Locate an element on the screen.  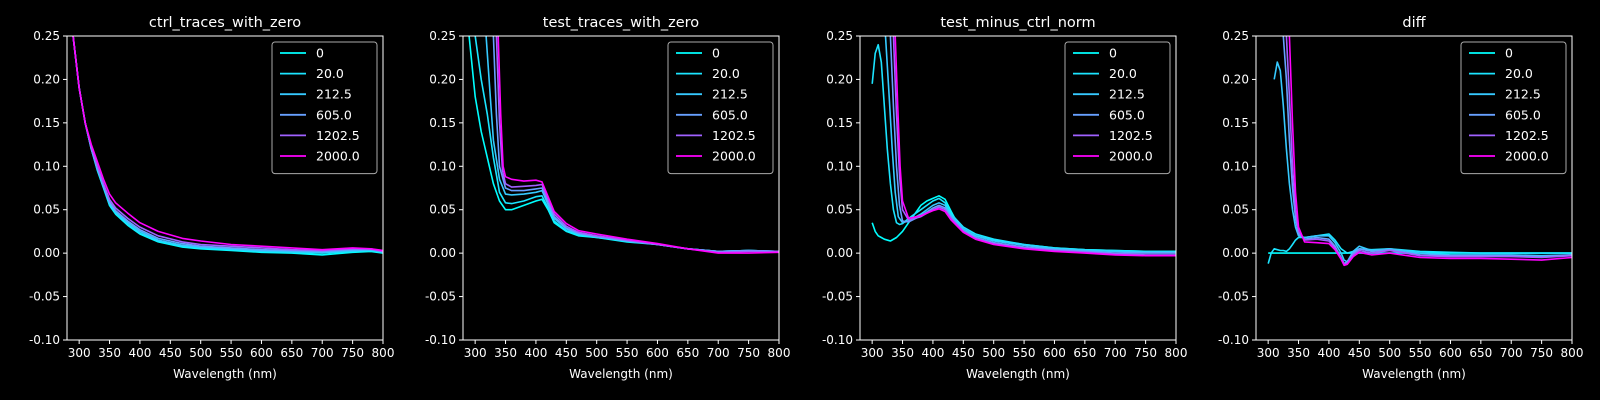
x-tick-label: 350 is located at coordinates (902, 353).